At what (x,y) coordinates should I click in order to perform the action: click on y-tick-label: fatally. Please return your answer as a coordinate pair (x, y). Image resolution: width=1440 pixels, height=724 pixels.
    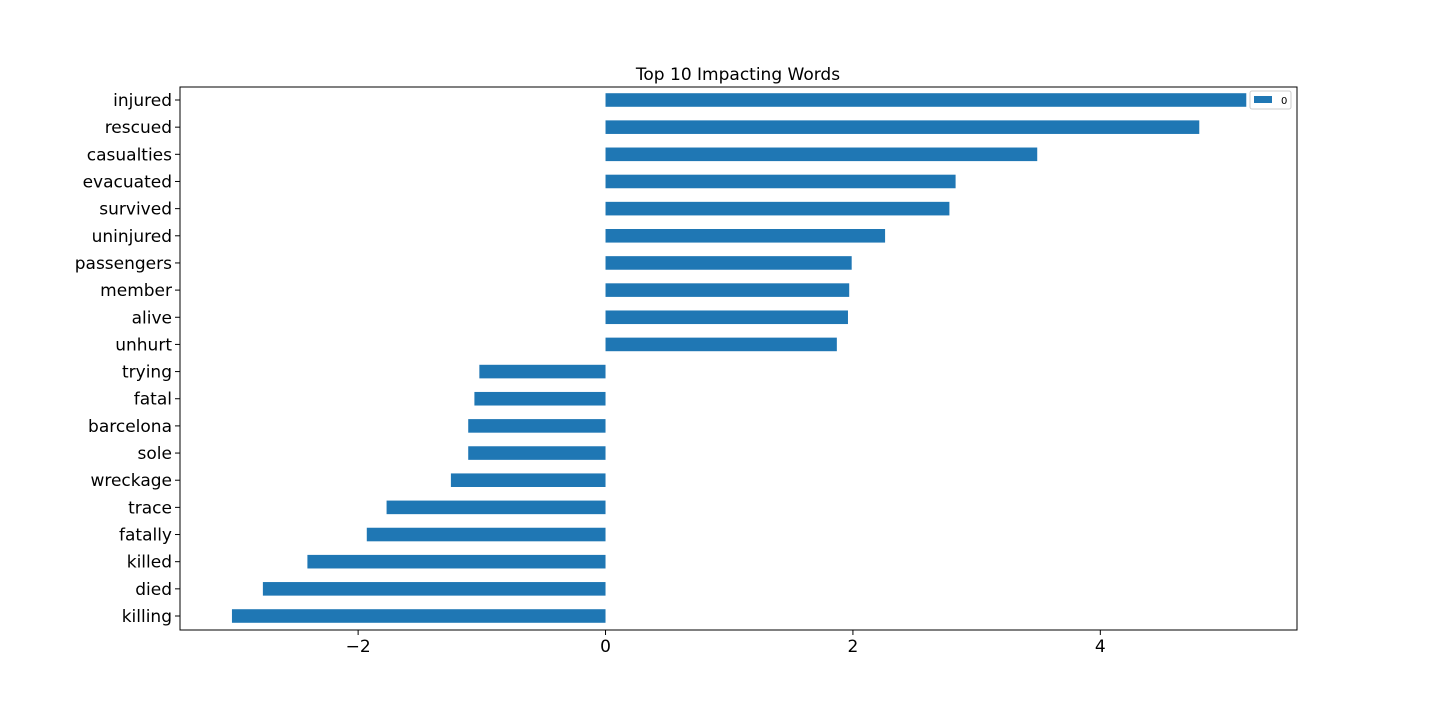
    Looking at the image, I should click on (145, 536).